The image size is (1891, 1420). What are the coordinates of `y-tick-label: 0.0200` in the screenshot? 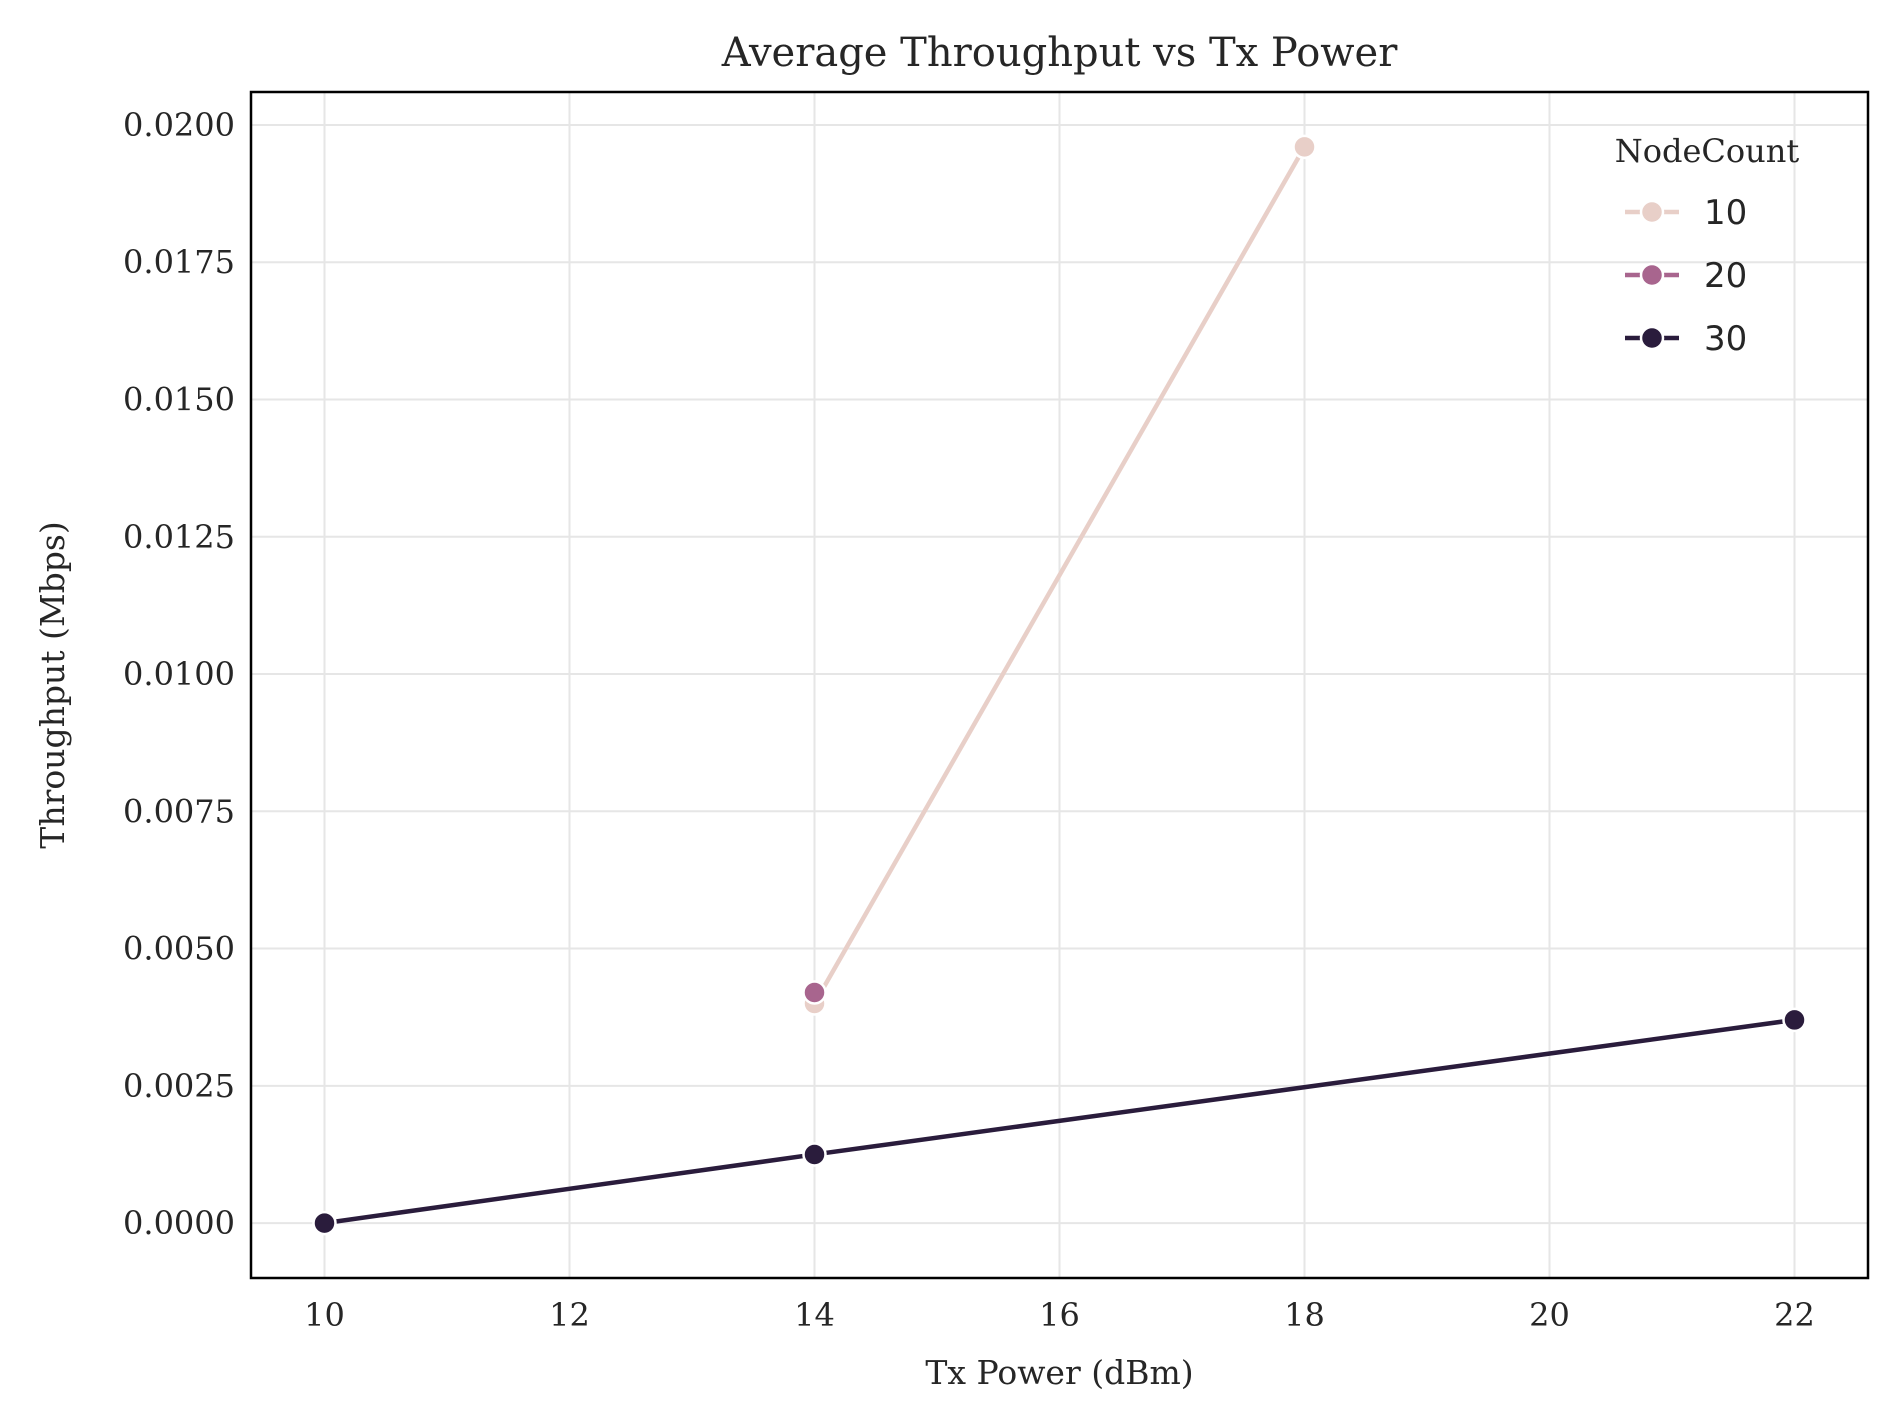 It's located at (179, 125).